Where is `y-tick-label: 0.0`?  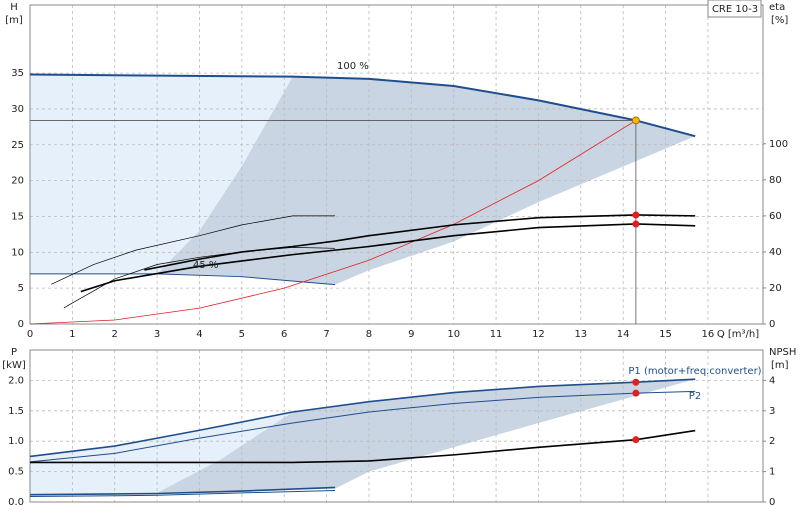 y-tick-label: 0.0 is located at coordinates (16, 502).